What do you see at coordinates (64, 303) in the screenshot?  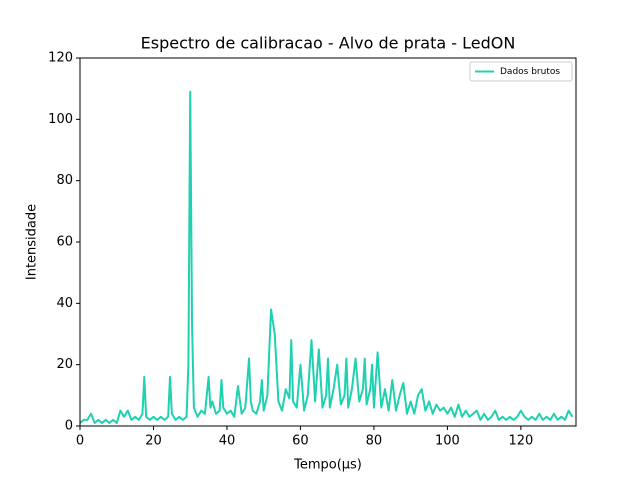 I see `y-tick-label: 40` at bounding box center [64, 303].